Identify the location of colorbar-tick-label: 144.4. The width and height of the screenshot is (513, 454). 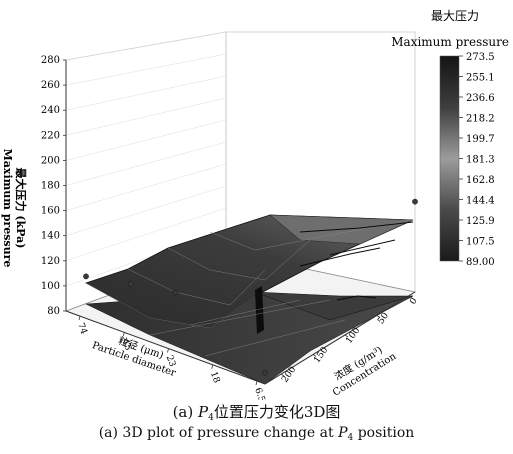
(480, 201).